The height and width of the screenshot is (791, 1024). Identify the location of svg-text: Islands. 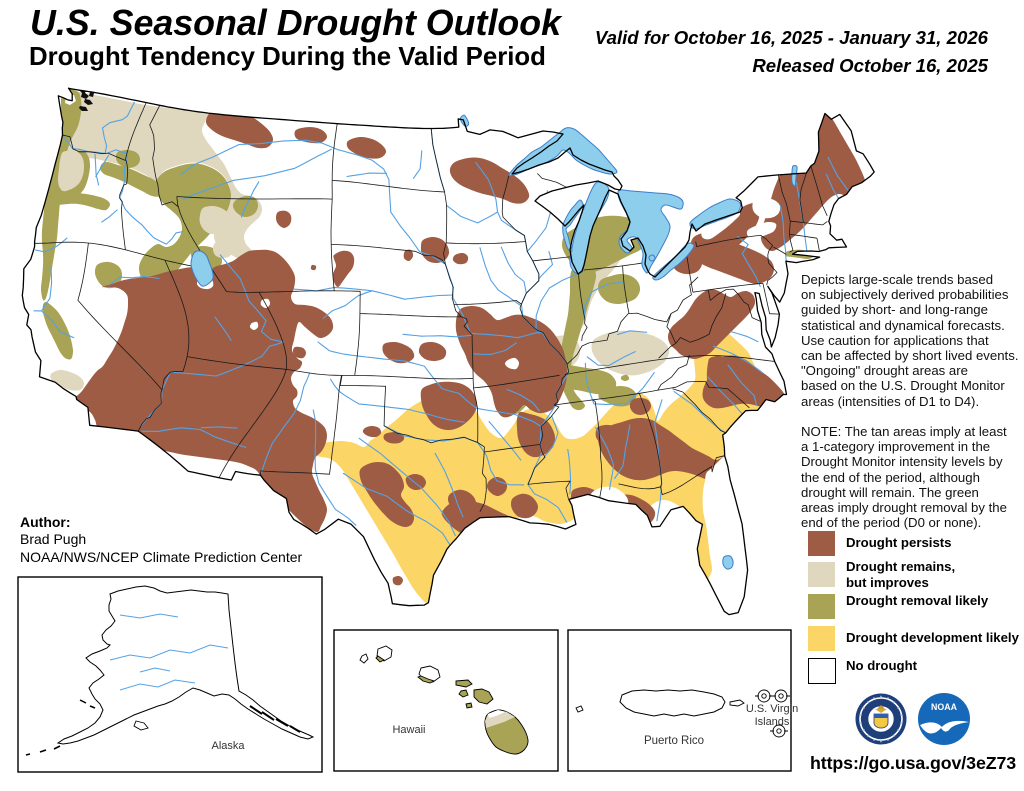
(772, 722).